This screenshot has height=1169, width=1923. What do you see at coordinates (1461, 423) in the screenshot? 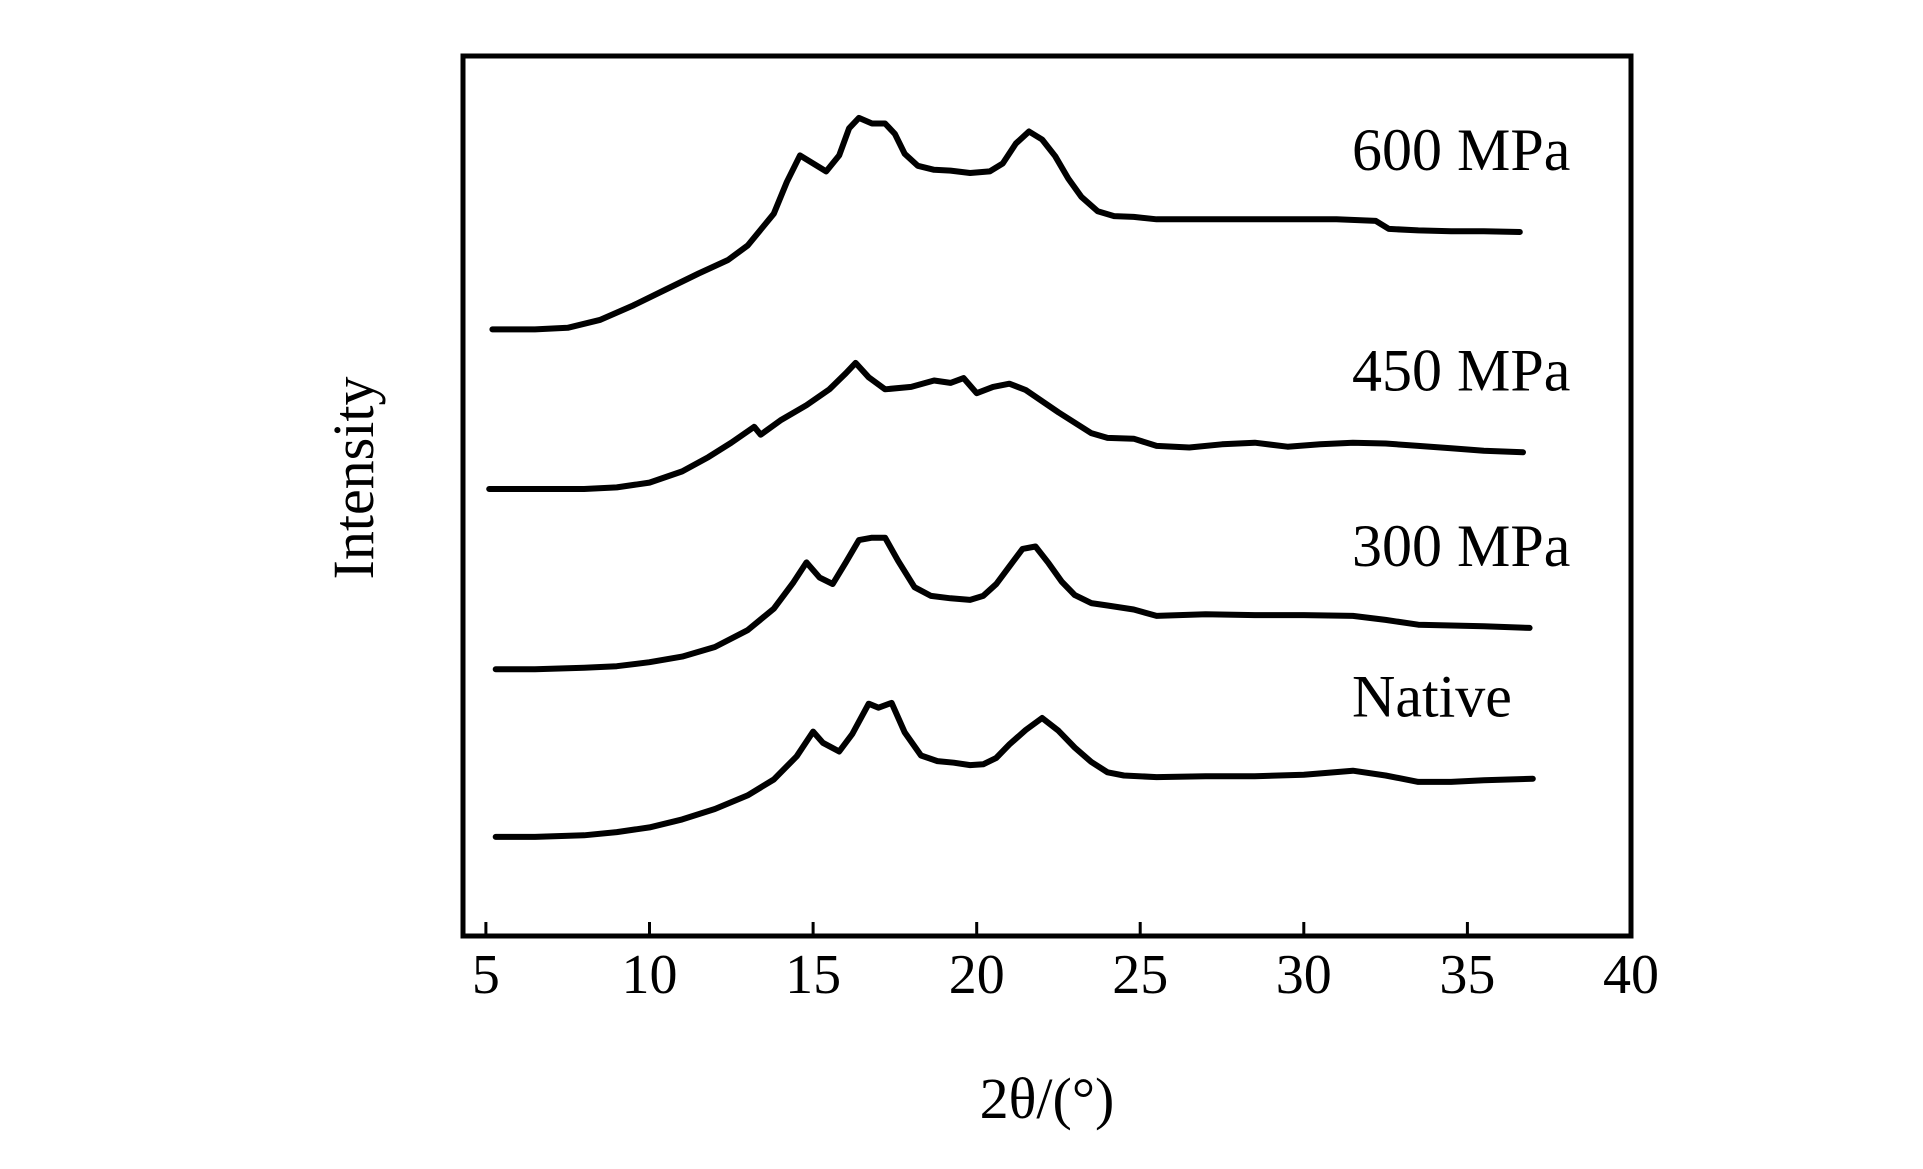
I see `series-labels: 600 MPa 450 MPa 300 MPa Native` at bounding box center [1461, 423].